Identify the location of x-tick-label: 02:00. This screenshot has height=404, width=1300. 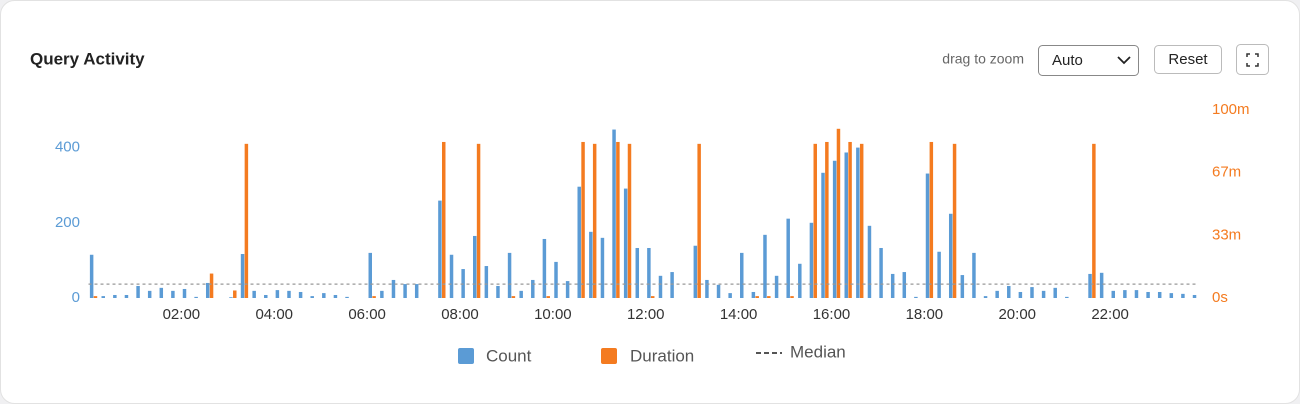
(182, 314).